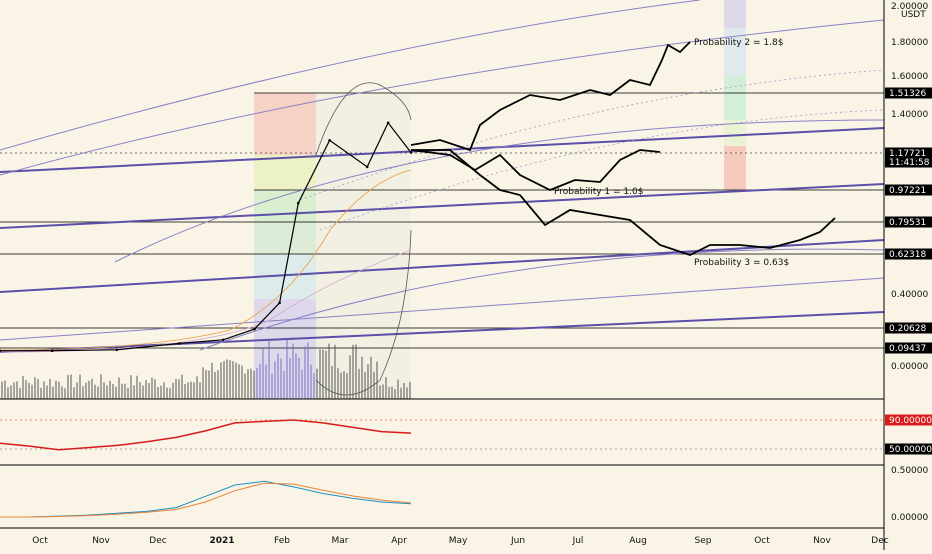 Image resolution: width=932 pixels, height=554 pixels. I want to click on time-tick-1: Nov, so click(101, 541).